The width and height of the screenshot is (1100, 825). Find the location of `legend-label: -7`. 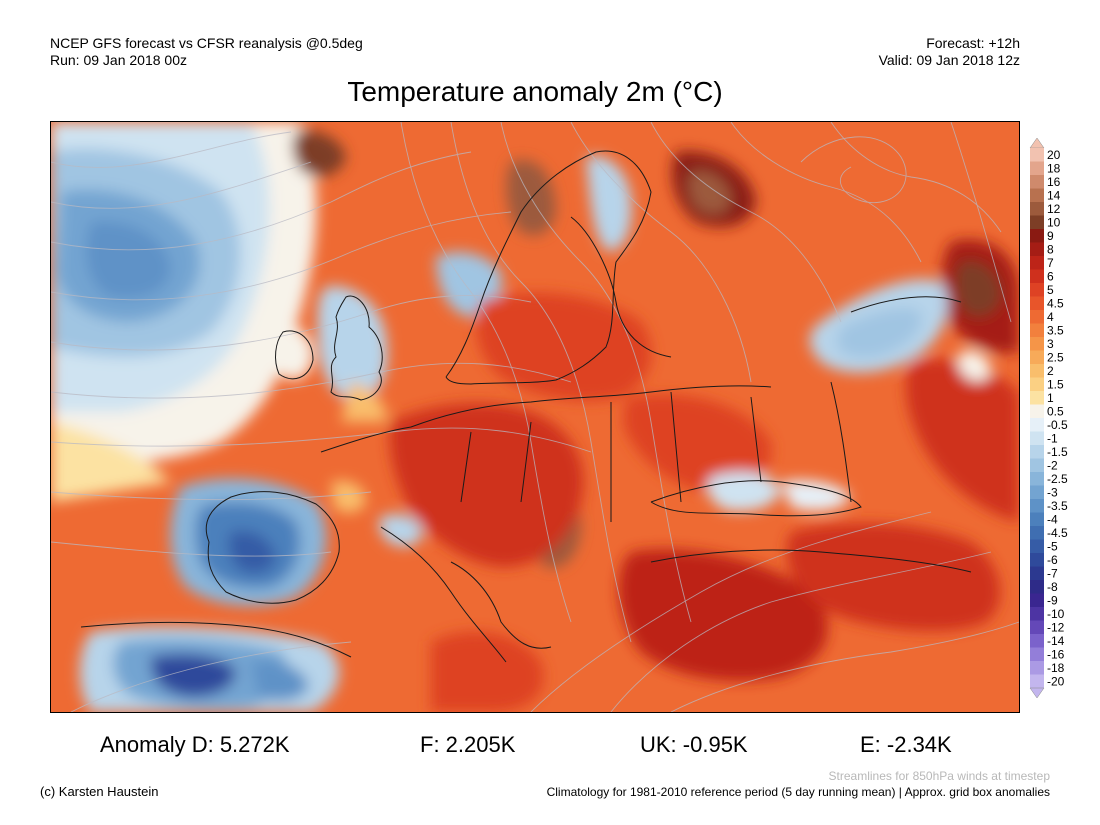

legend-label: -7 is located at coordinates (1052, 573).